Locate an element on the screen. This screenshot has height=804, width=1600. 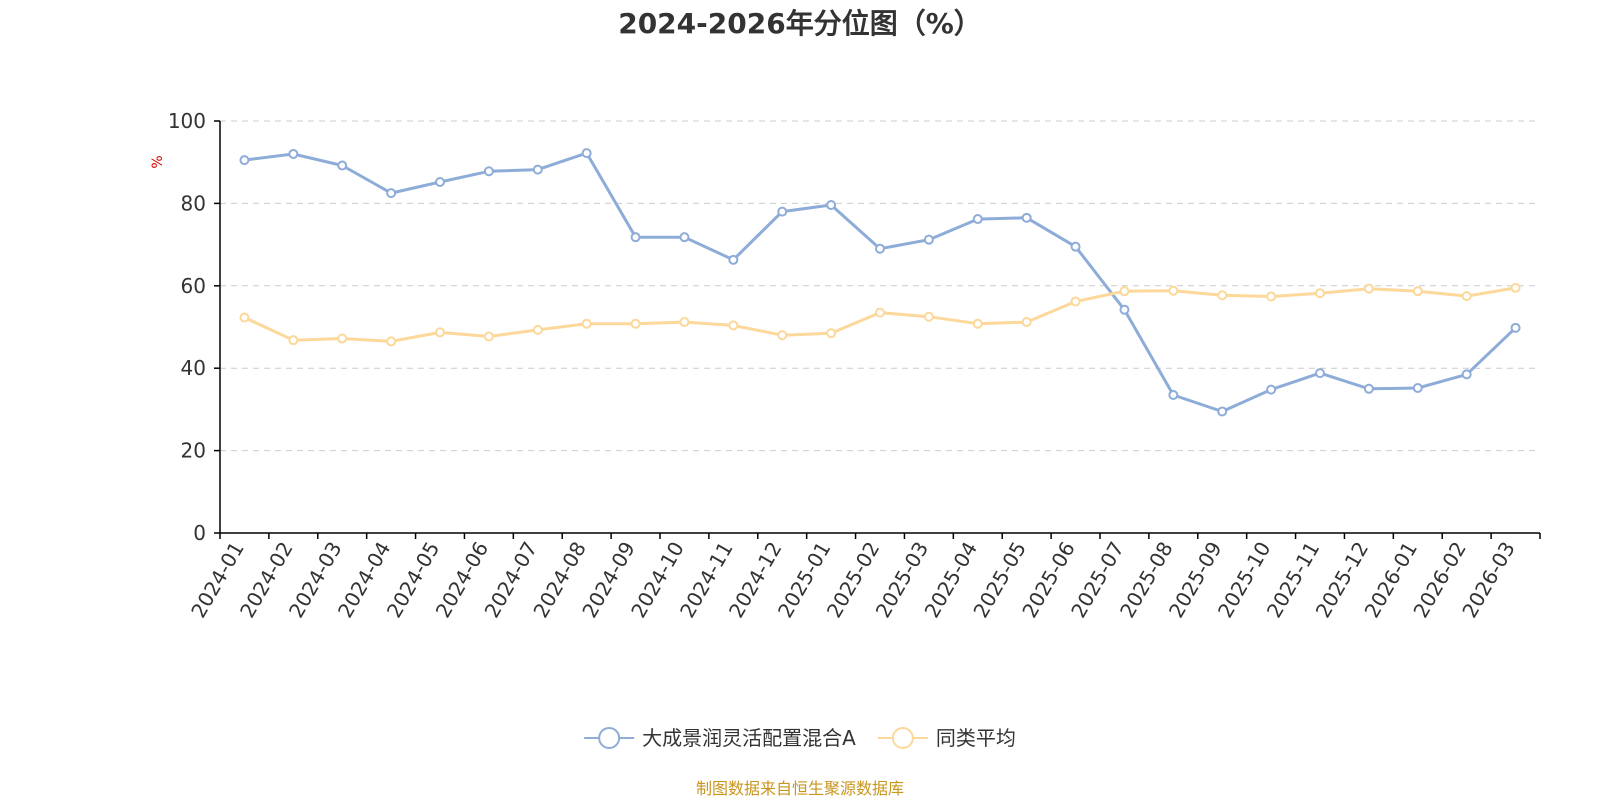
legend-item-2: 同类平均 is located at coordinates (946, 738).